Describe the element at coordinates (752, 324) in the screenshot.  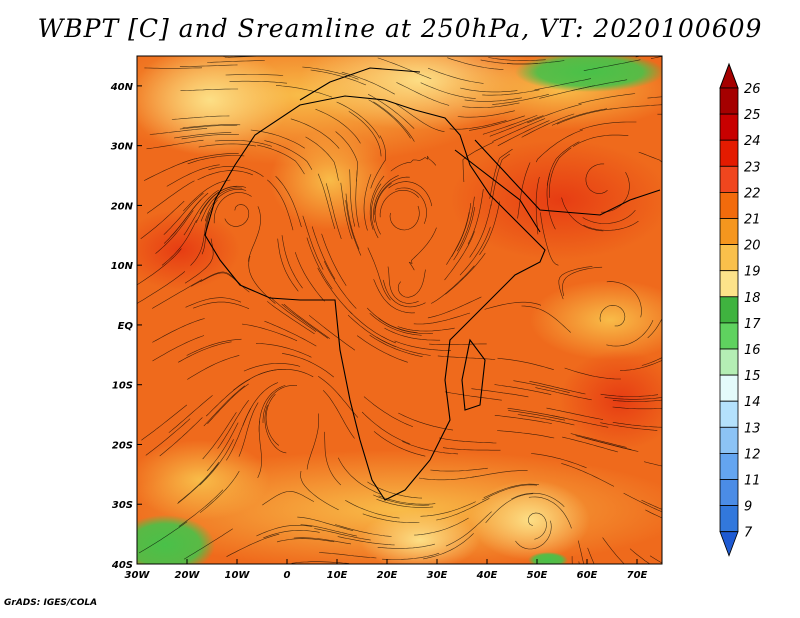
I see `colorbar-label: 17` at that location.